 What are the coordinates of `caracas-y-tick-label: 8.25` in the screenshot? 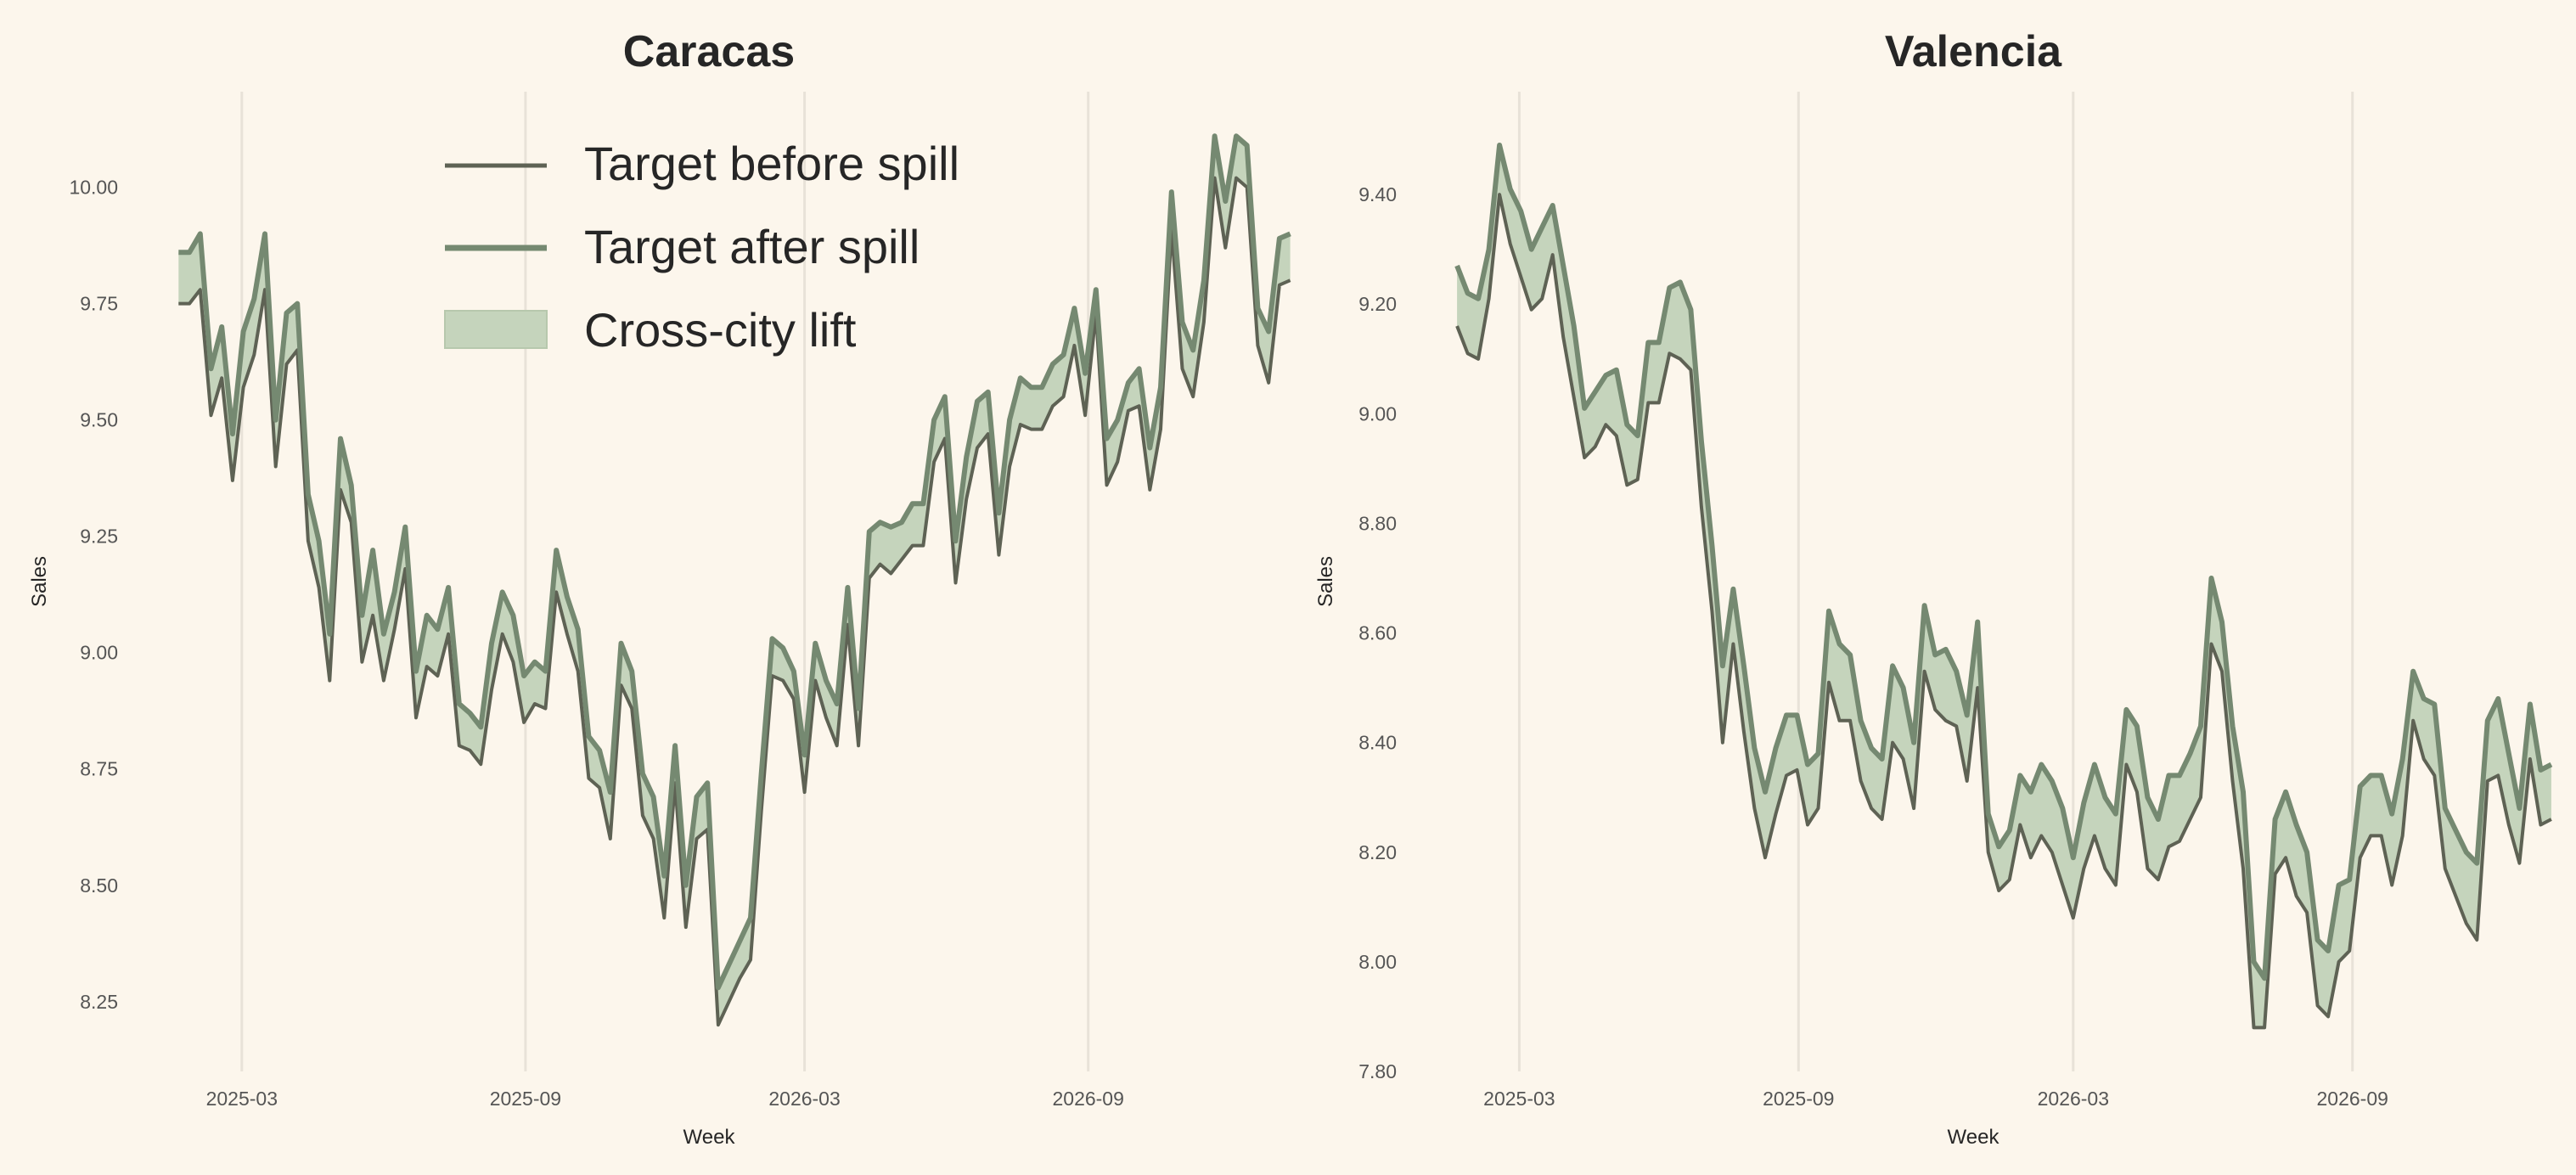 It's located at (99, 1002).